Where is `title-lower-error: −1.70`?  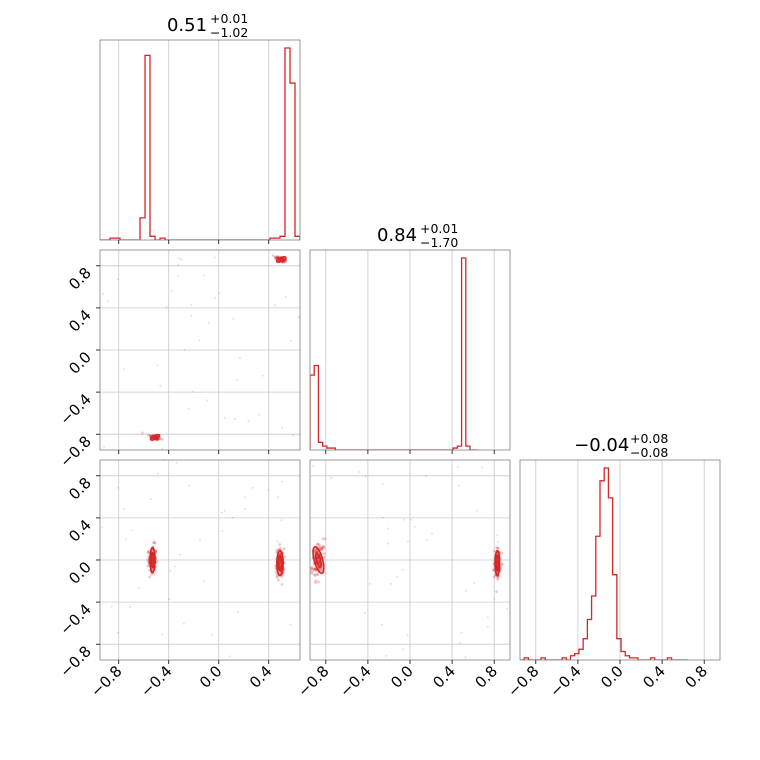 title-lower-error: −1.70 is located at coordinates (439, 242).